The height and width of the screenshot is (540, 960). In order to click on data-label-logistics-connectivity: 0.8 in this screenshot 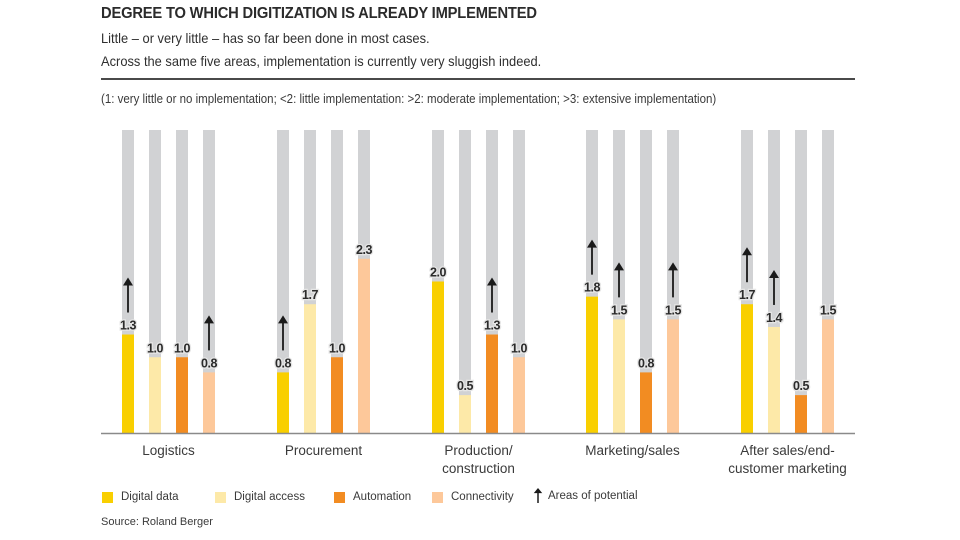, I will do `click(209, 363)`.